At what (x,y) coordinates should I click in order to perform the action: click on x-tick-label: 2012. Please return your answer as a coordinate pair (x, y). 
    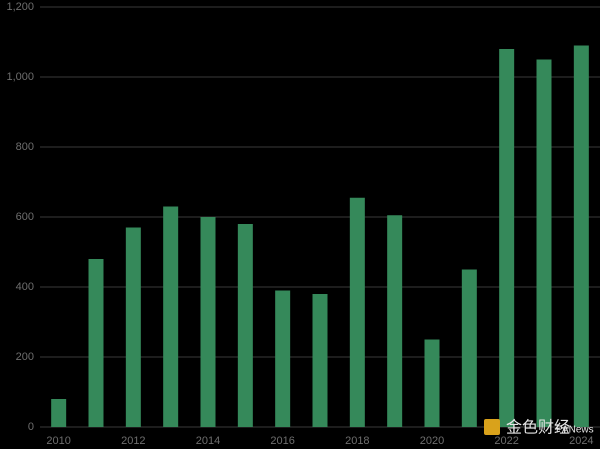
    Looking at the image, I should click on (133, 441).